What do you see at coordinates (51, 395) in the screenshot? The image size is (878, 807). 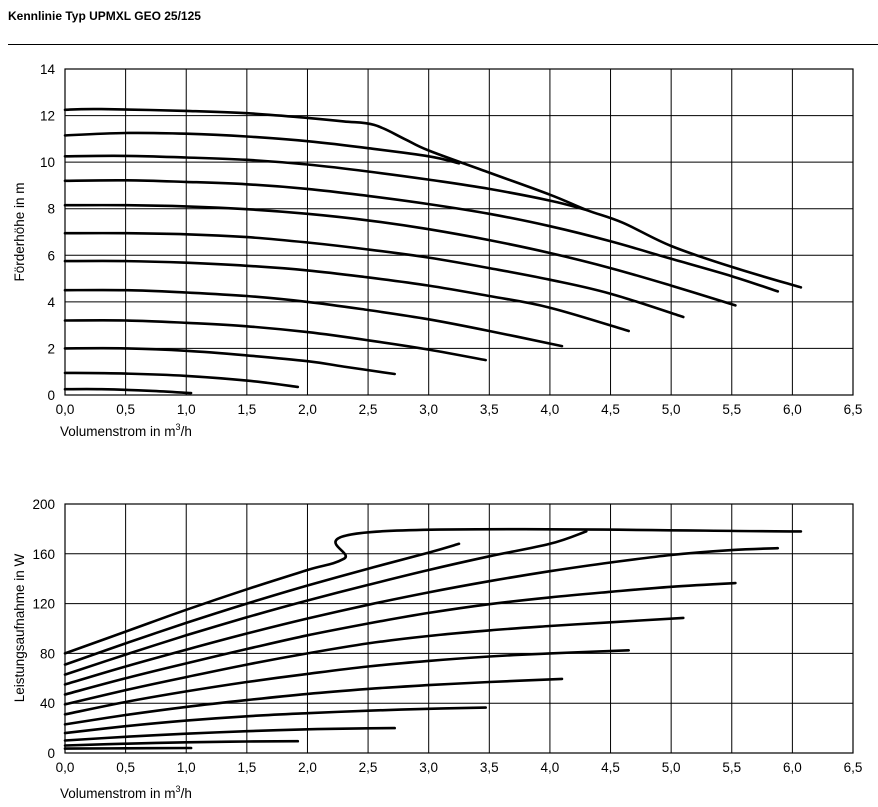 I see `head-y-tick-label: 0` at bounding box center [51, 395].